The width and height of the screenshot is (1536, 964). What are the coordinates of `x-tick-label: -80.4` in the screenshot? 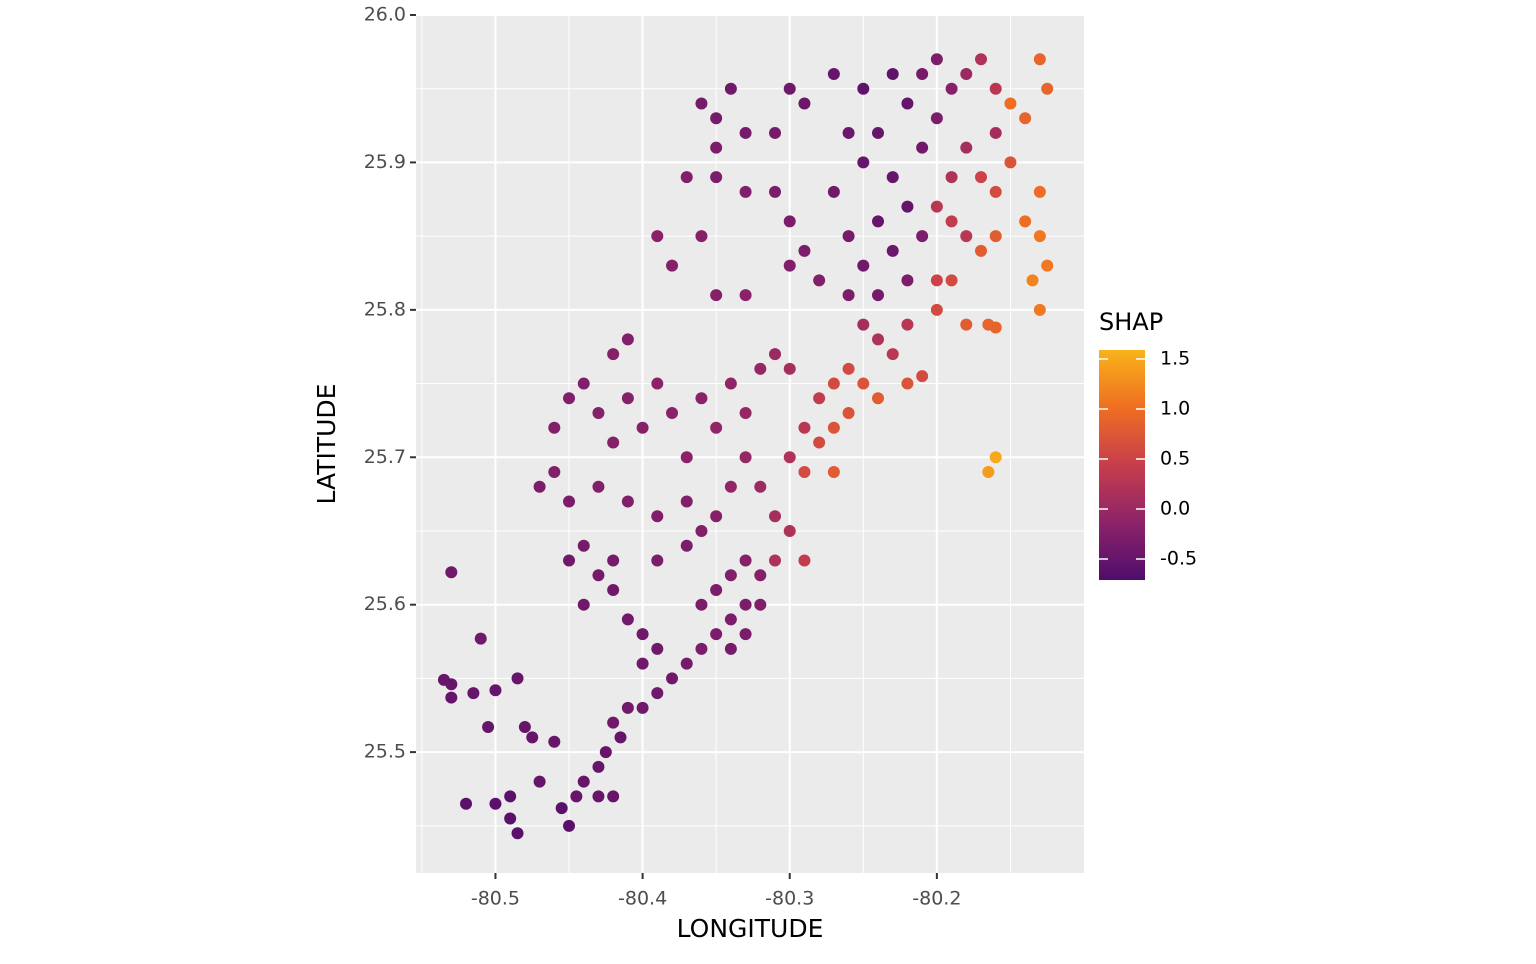 It's located at (642, 899).